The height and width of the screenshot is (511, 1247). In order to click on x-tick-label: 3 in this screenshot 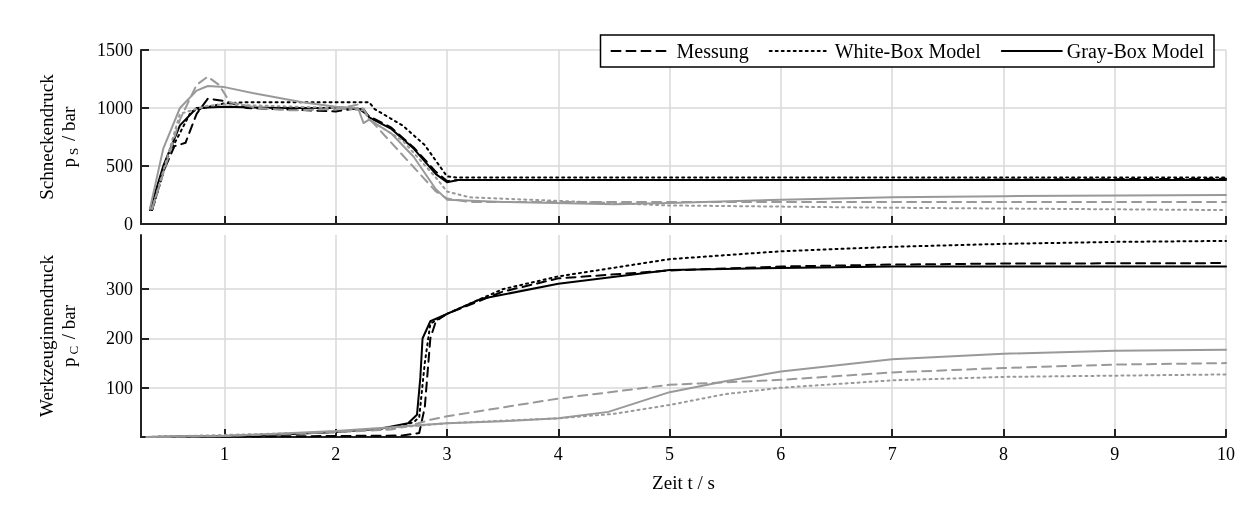, I will do `click(447, 454)`.